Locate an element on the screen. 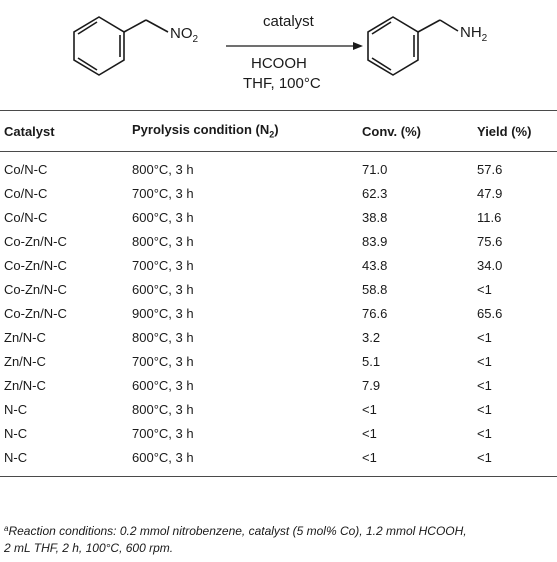 This screenshot has height=562, width=557. header-pyrolysis: Pyrolysis condition (N2) is located at coordinates (247, 131).